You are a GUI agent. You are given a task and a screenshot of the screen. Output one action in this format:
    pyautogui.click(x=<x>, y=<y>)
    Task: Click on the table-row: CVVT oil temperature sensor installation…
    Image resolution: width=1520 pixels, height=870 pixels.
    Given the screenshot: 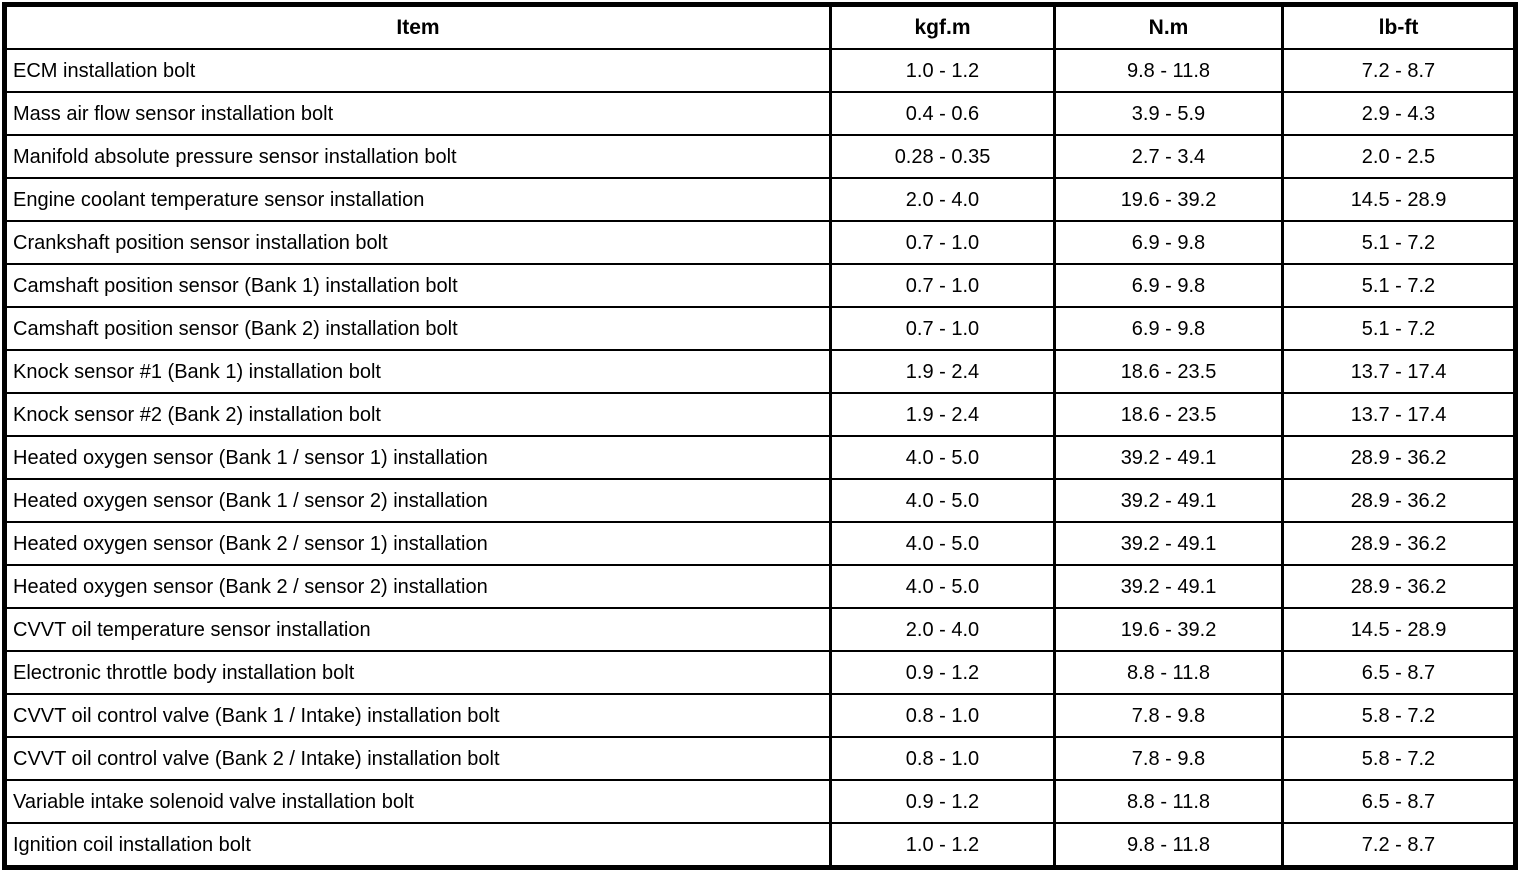 What is the action you would take?
    pyautogui.click(x=760, y=629)
    